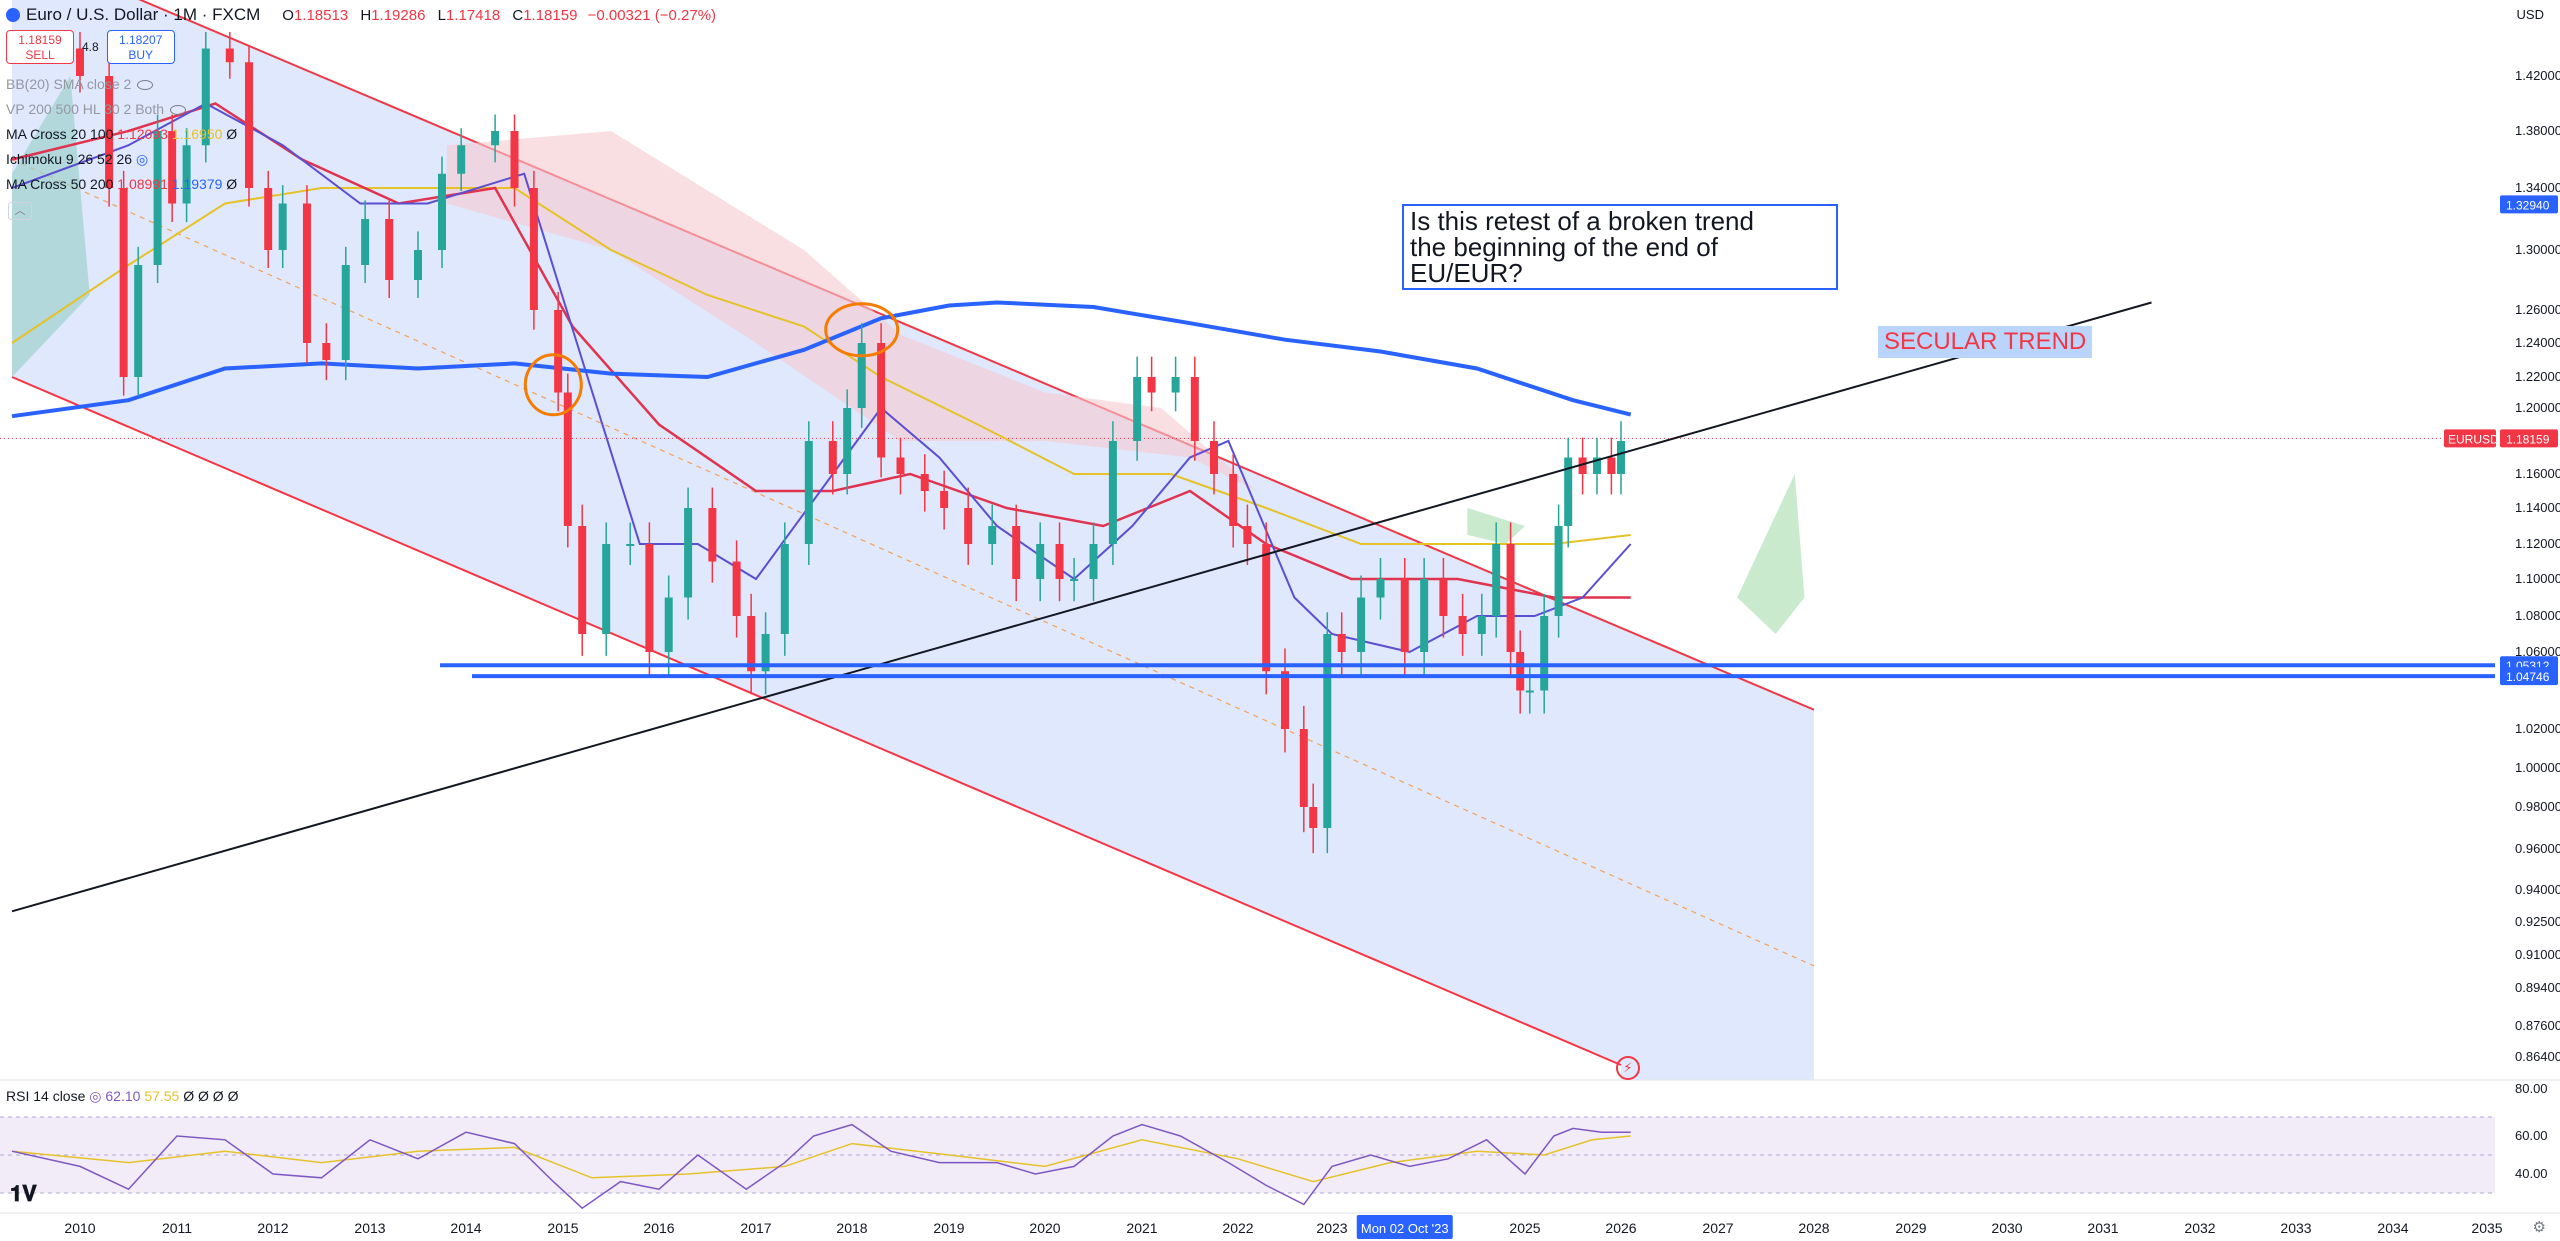 The height and width of the screenshot is (1241, 2560). Describe the element at coordinates (2537, 728) in the screenshot. I see `price-tick-label: 1.02000` at that location.